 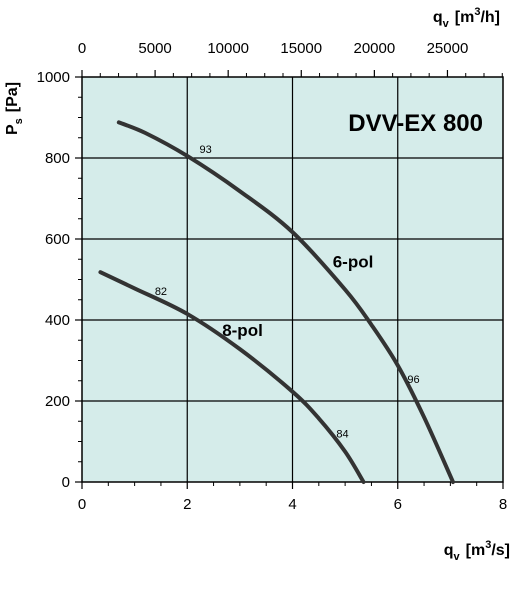 I want to click on x-top-tick-label: 0, so click(x=82, y=48).